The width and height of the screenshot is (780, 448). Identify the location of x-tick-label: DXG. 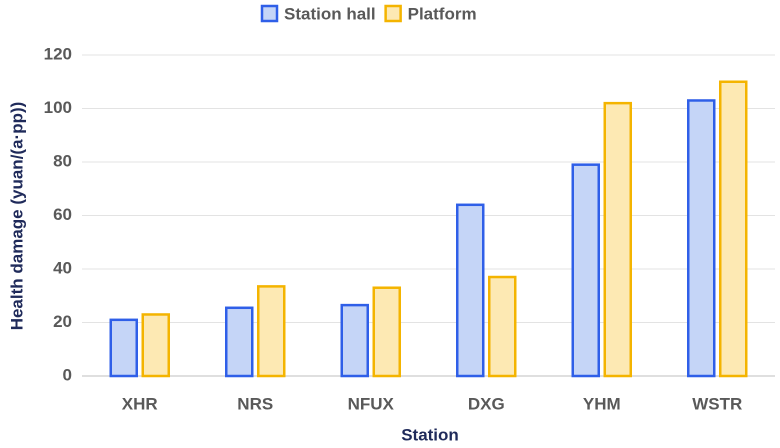
(486, 403).